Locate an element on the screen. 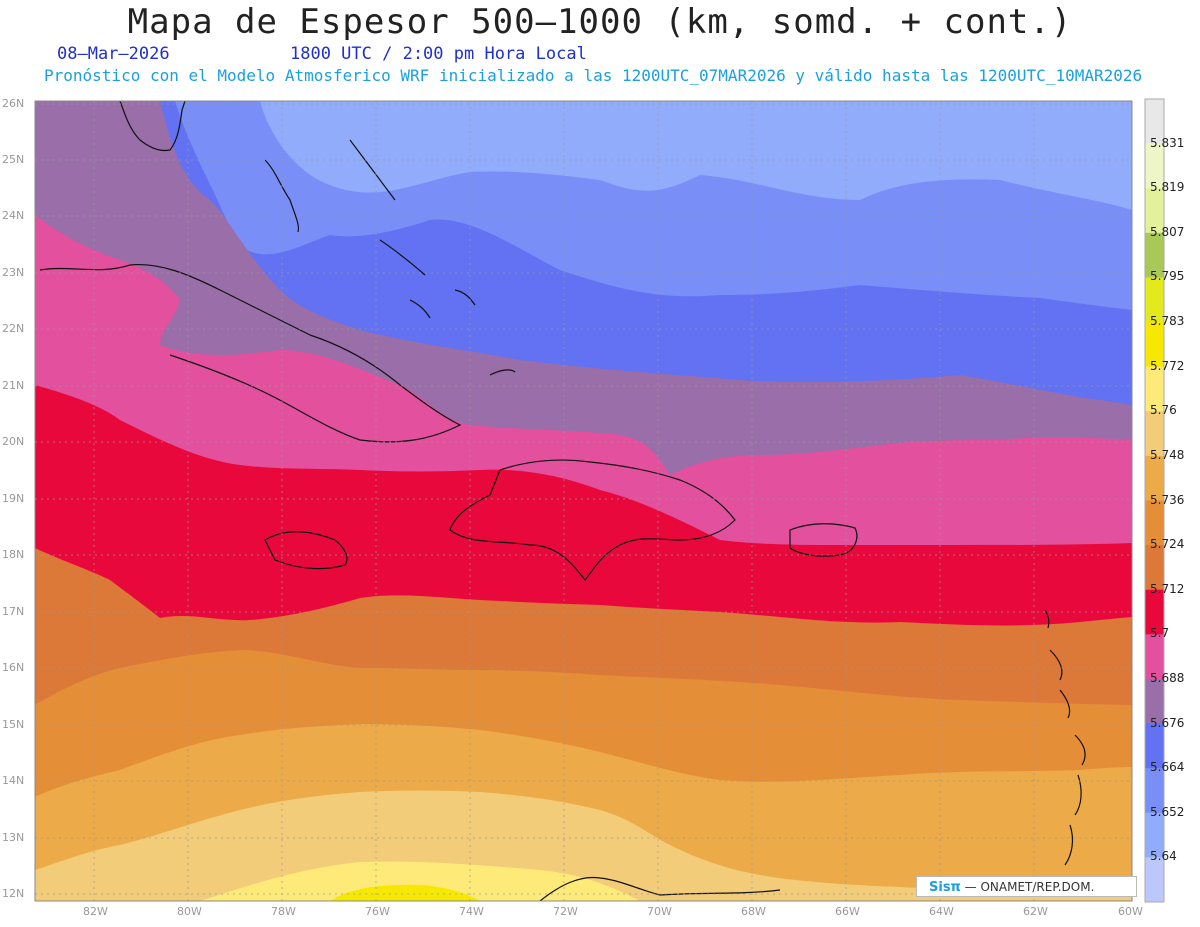 This screenshot has width=1200, height=927. lat-label: 12N is located at coordinates (13, 893).